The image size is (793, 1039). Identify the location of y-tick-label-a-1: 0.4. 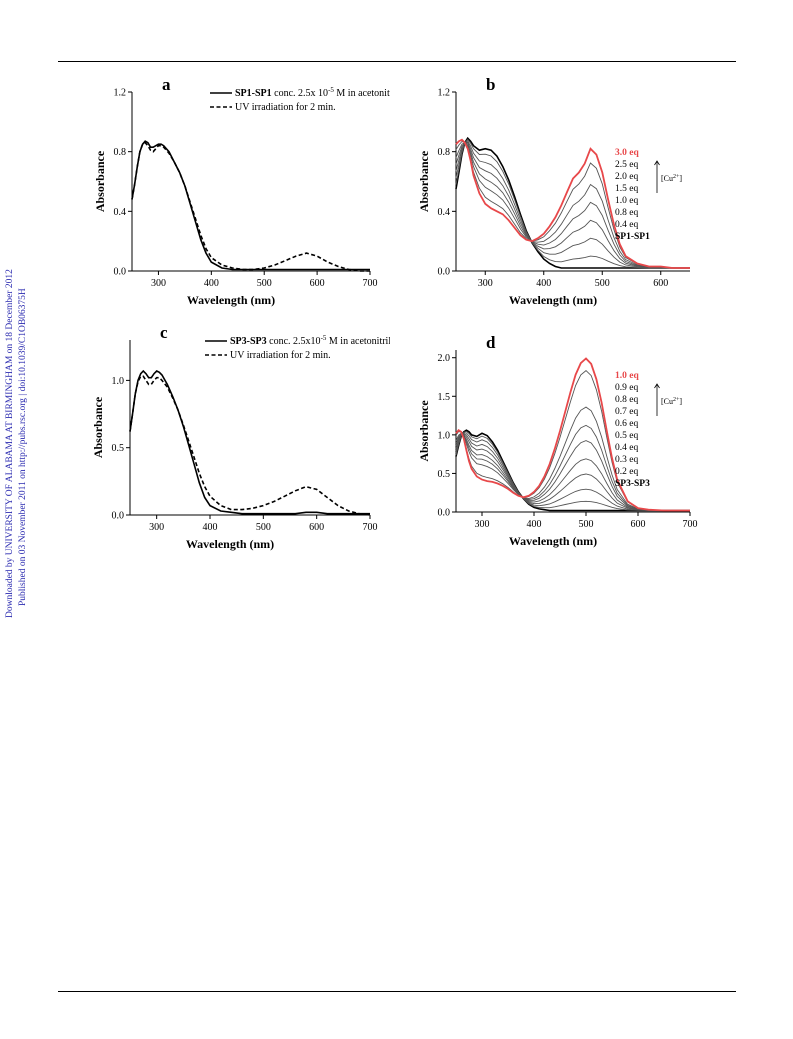
(120, 212).